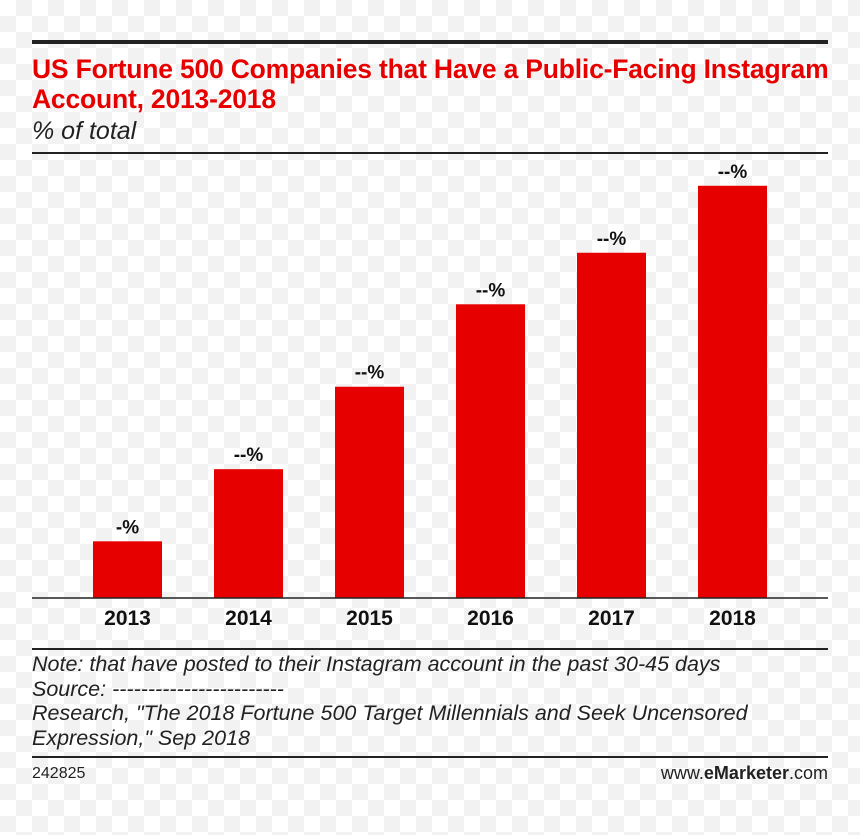 This screenshot has width=860, height=835. What do you see at coordinates (611, 425) in the screenshot?
I see `bar-2017` at bounding box center [611, 425].